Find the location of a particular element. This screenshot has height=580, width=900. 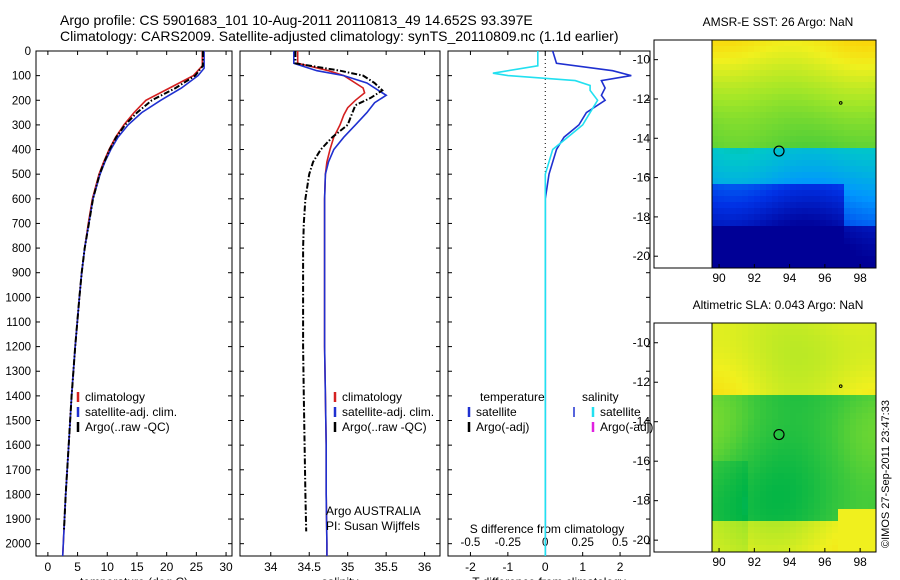

legend-label: satellite is located at coordinates (496, 412).